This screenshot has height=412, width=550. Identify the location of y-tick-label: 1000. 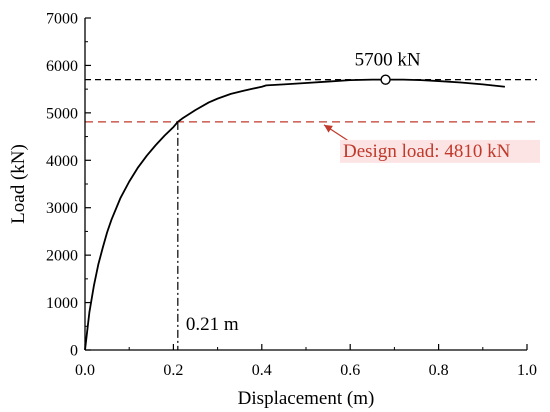
(62, 303).